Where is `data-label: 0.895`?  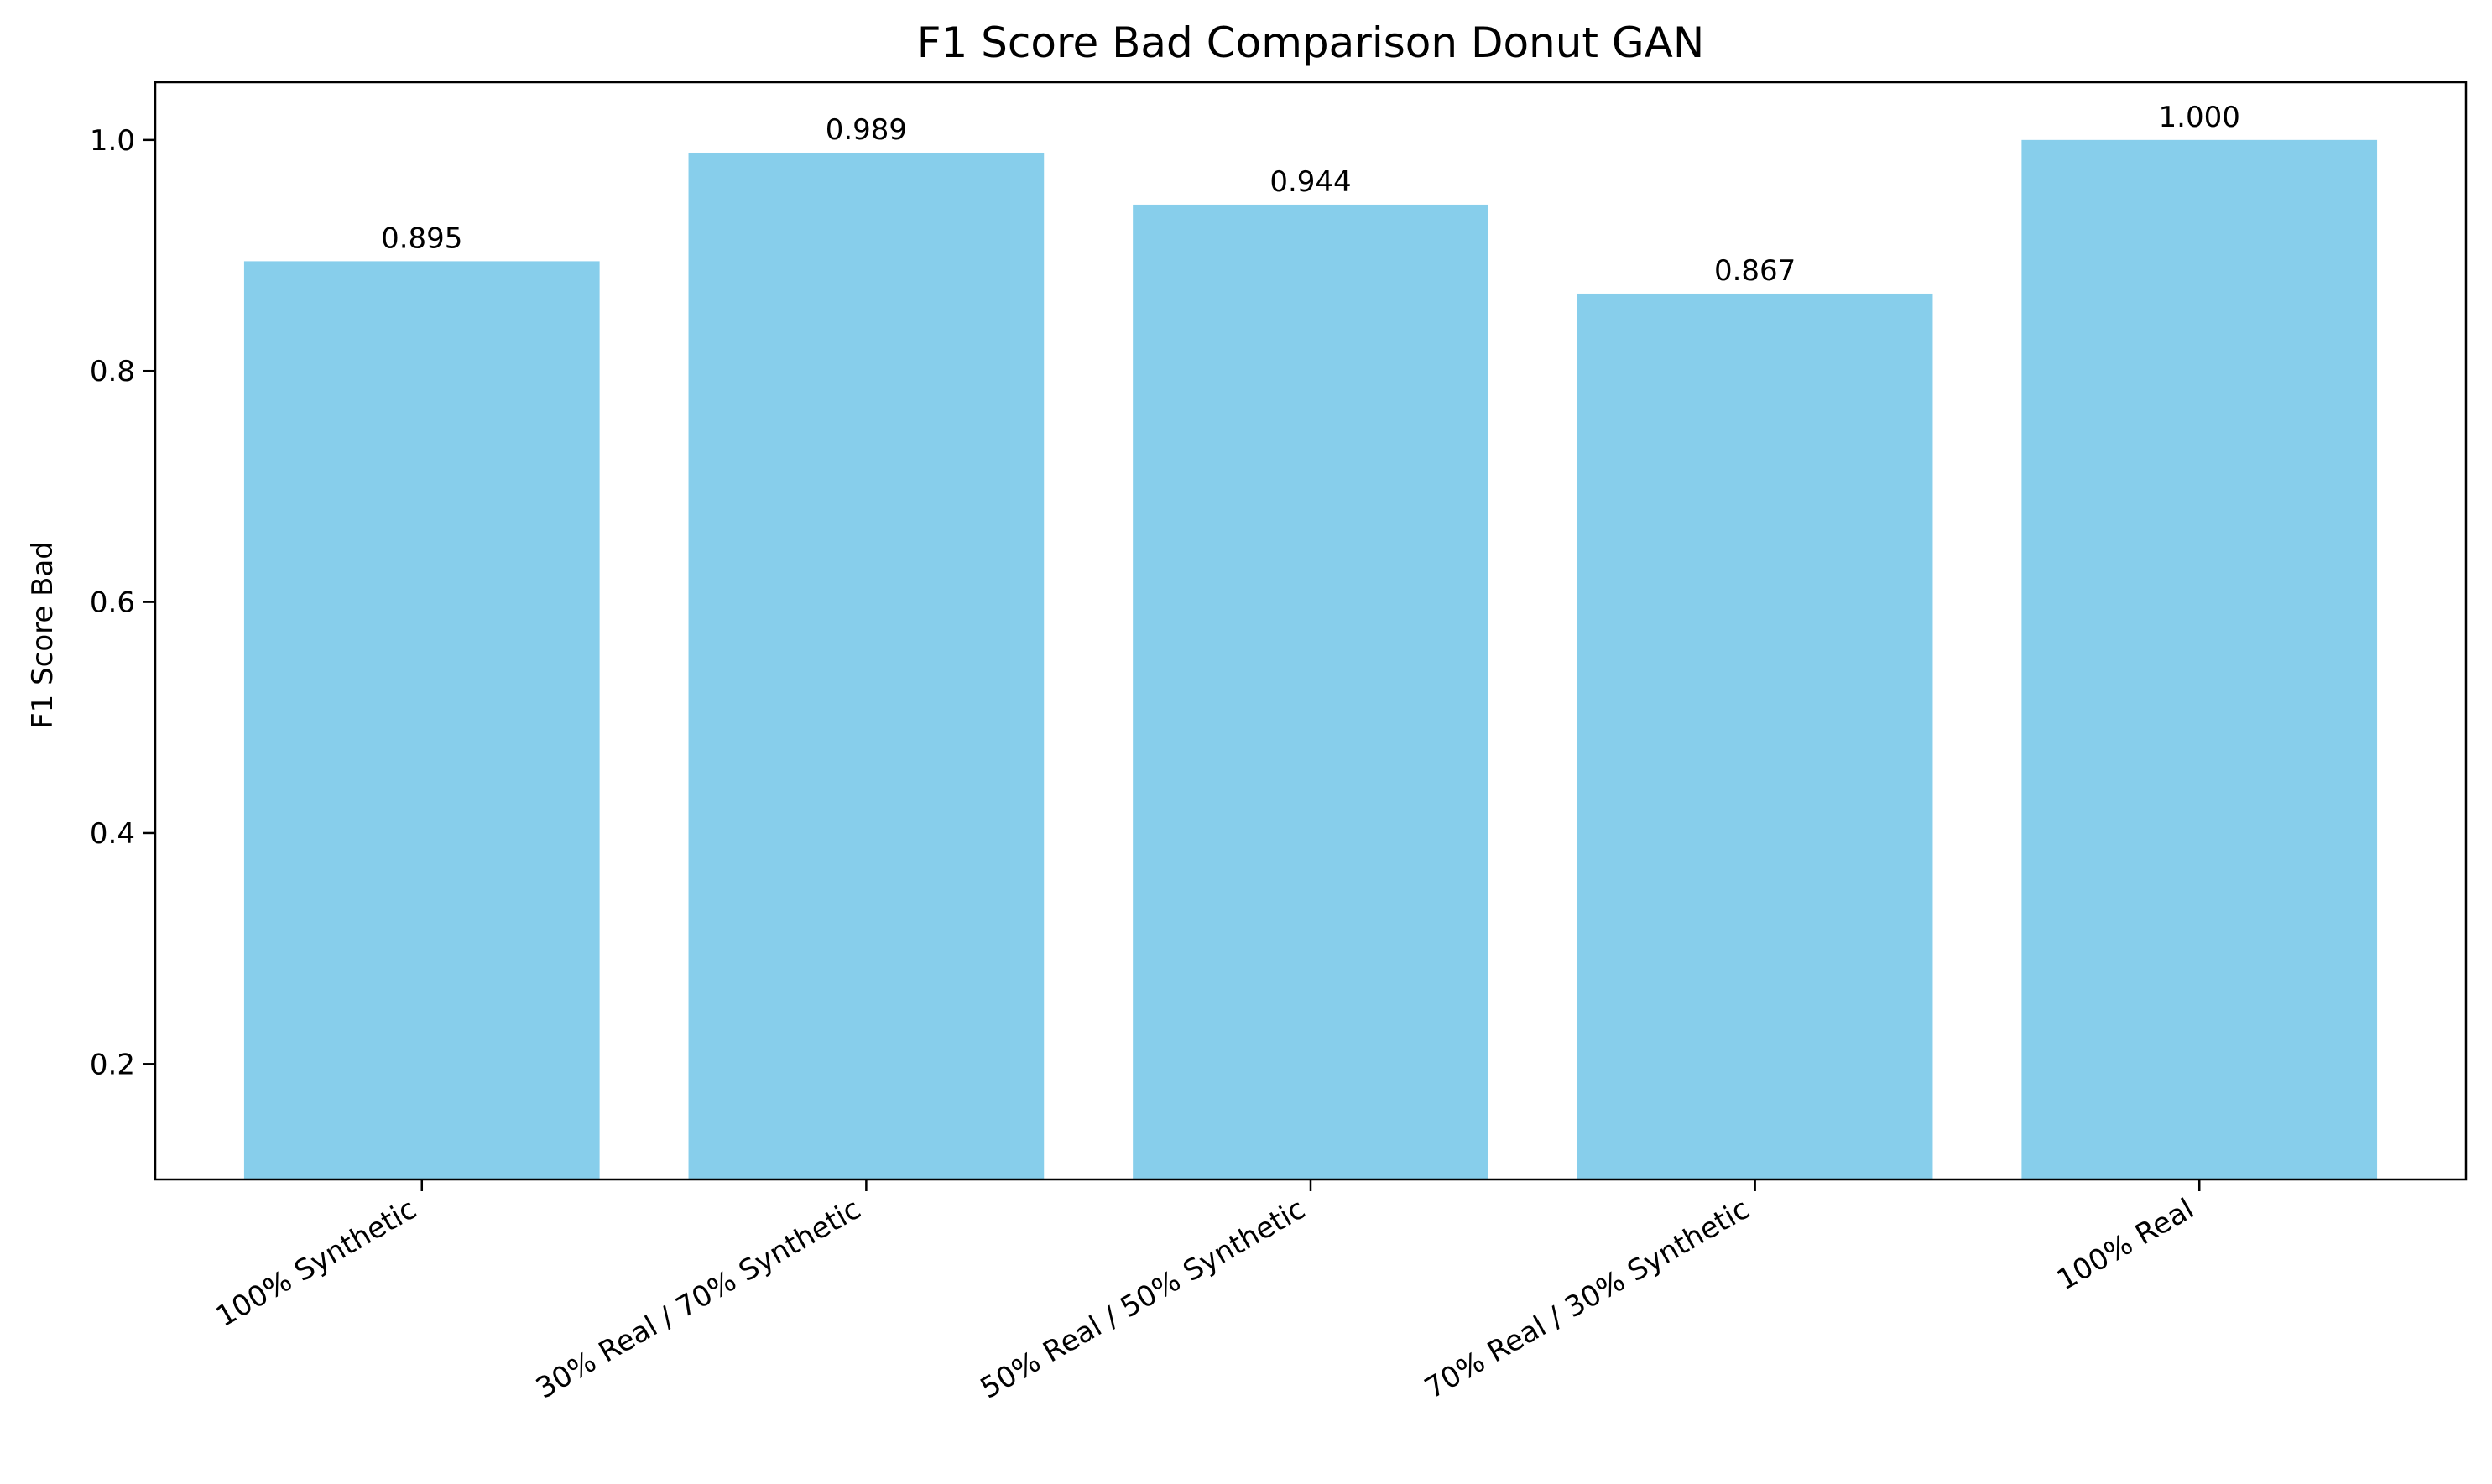 data-label: 0.895 is located at coordinates (421, 238).